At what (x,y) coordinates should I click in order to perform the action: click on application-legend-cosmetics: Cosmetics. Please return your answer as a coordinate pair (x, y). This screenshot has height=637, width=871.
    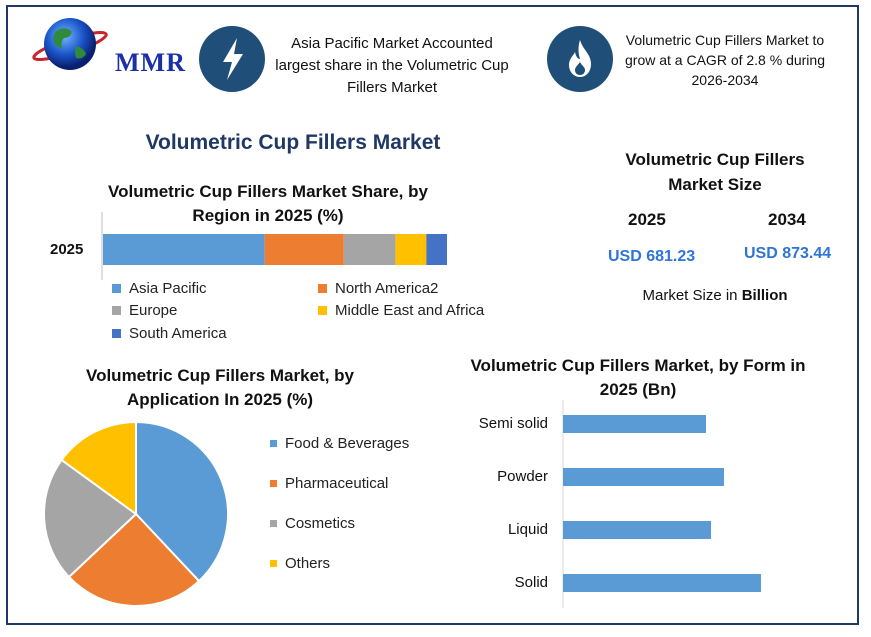
    Looking at the image, I should click on (312, 523).